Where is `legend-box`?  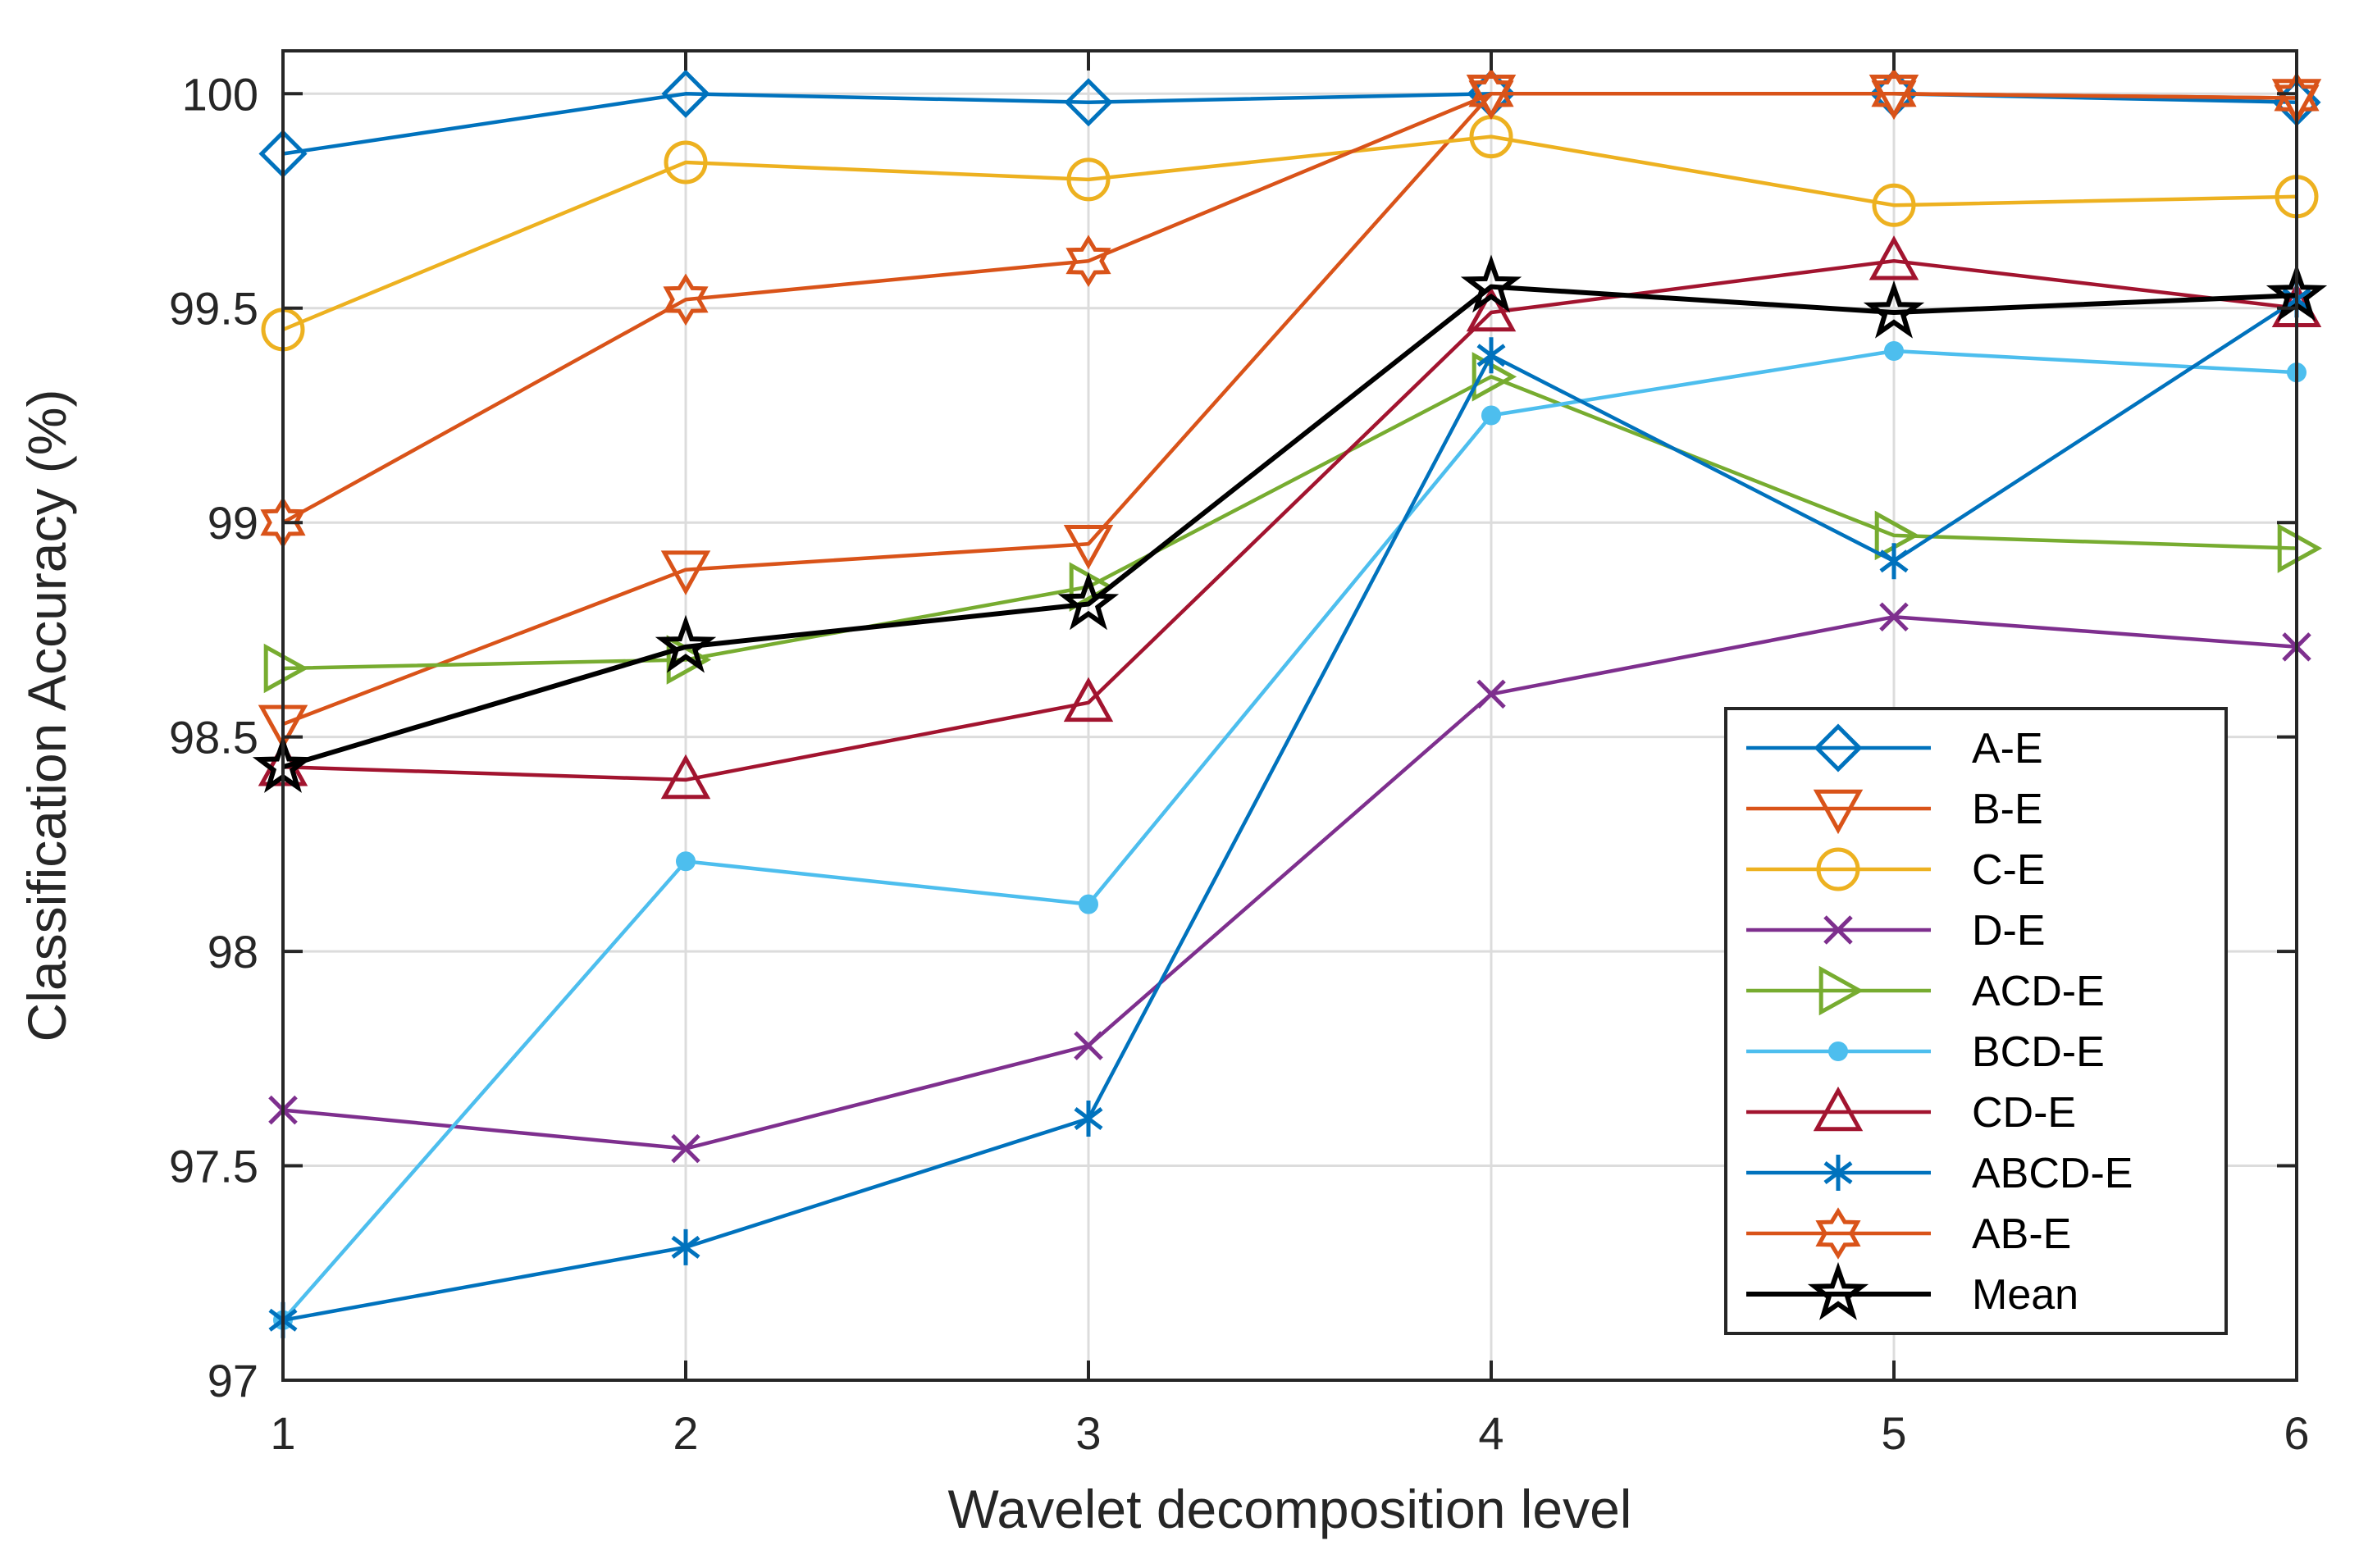
legend-box is located at coordinates (1976, 1021).